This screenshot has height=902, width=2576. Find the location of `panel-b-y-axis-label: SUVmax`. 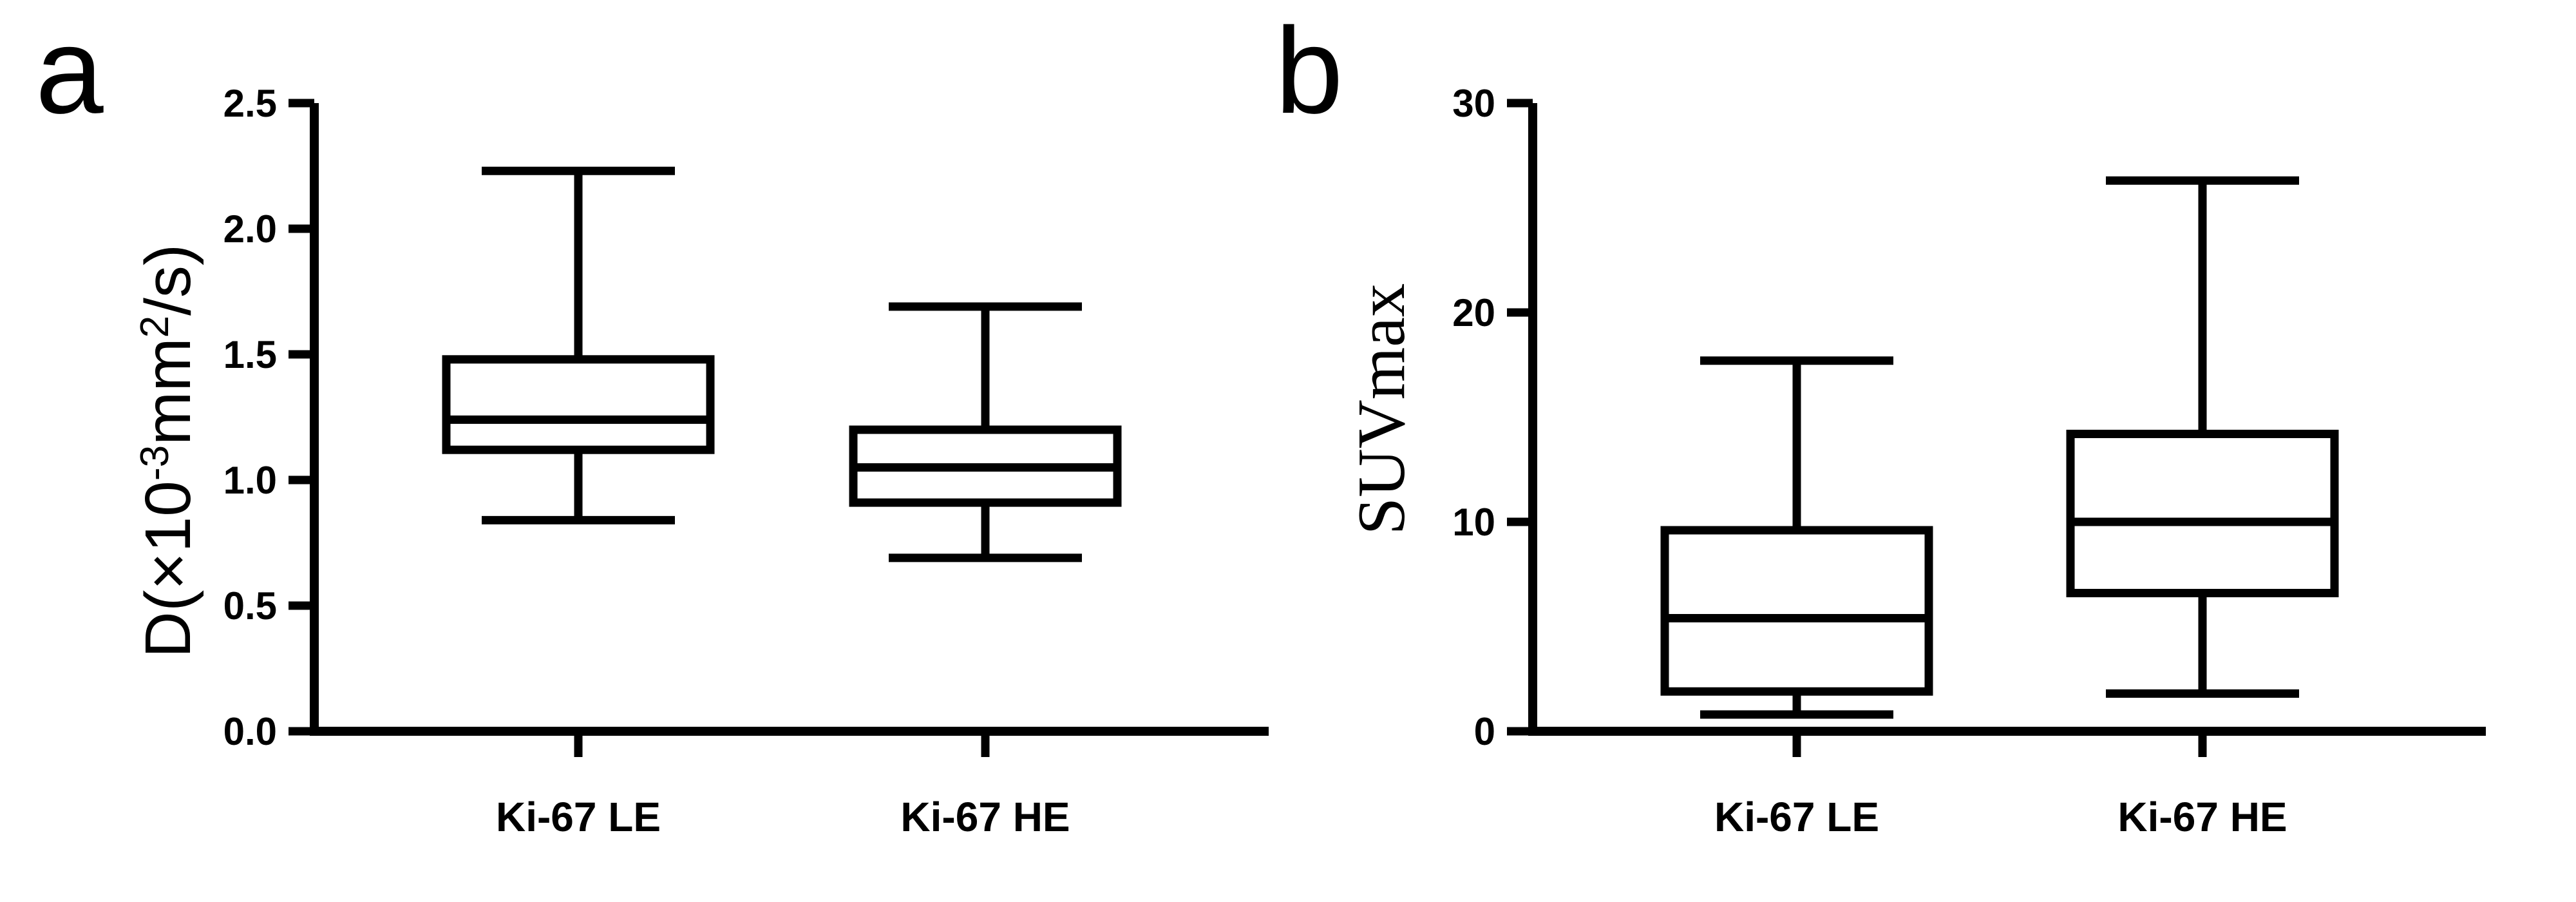

panel-b-y-axis-label: SUVmax is located at coordinates (1381, 409).